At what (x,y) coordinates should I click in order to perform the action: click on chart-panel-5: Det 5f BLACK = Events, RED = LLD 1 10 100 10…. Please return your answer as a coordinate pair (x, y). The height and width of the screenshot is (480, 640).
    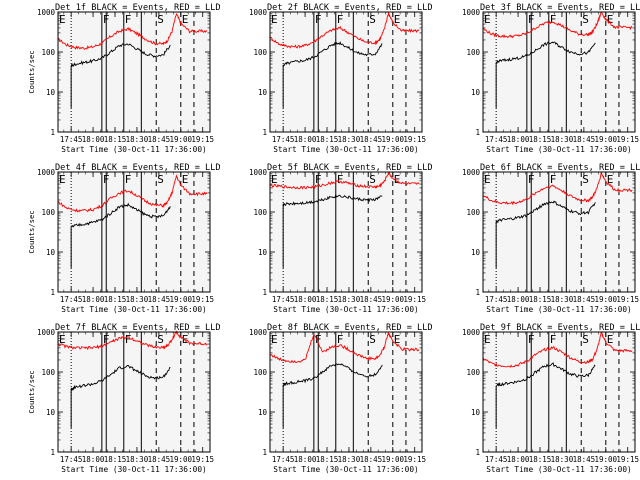
    Looking at the image, I should click on (341, 238).